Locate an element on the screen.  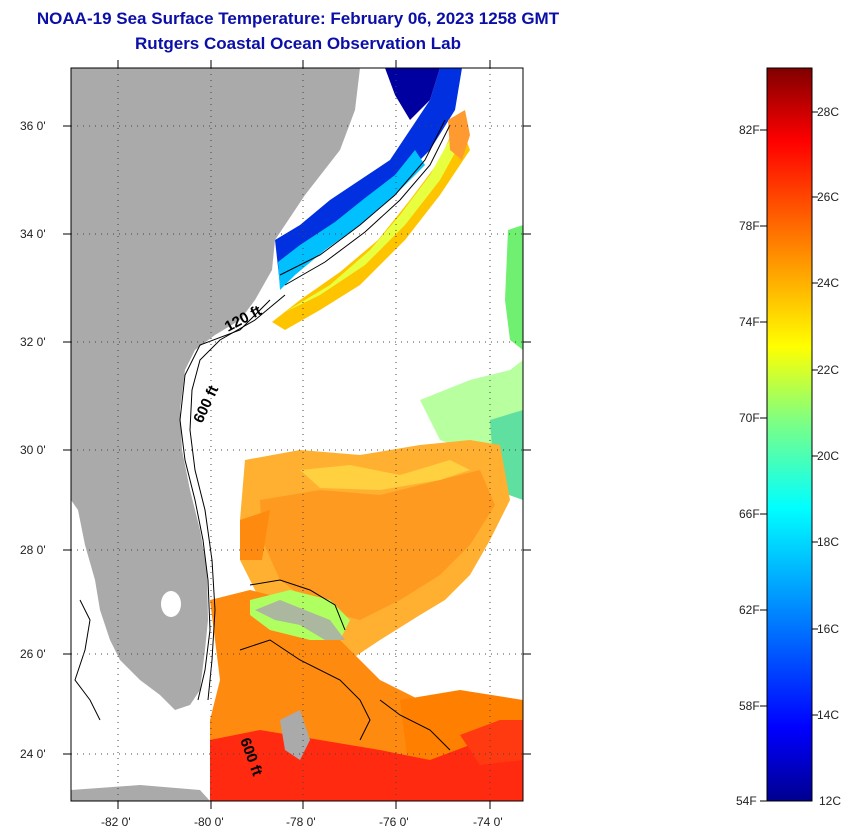
lon-label: -76 0' is located at coordinates (394, 822).